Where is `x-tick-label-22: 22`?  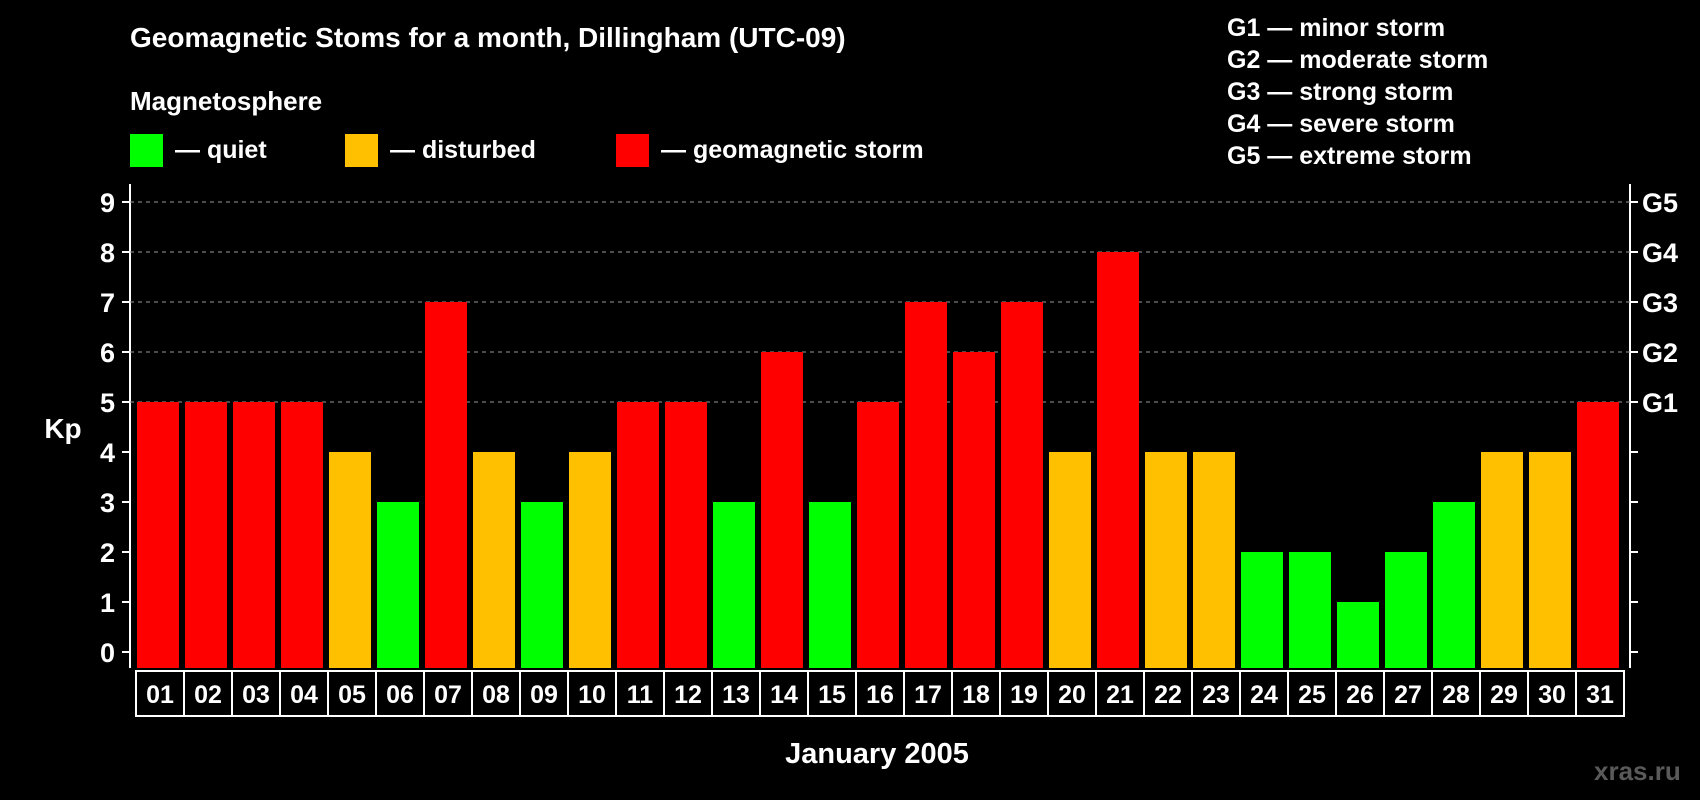 x-tick-label-22: 22 is located at coordinates (1168, 695).